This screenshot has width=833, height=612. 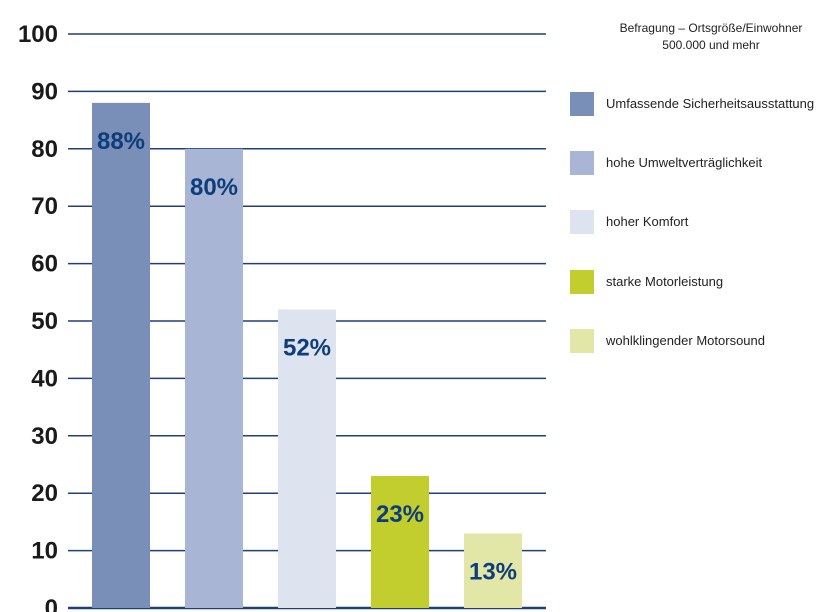 What do you see at coordinates (647, 221) in the screenshot?
I see `legend-label: hoher Komfort` at bounding box center [647, 221].